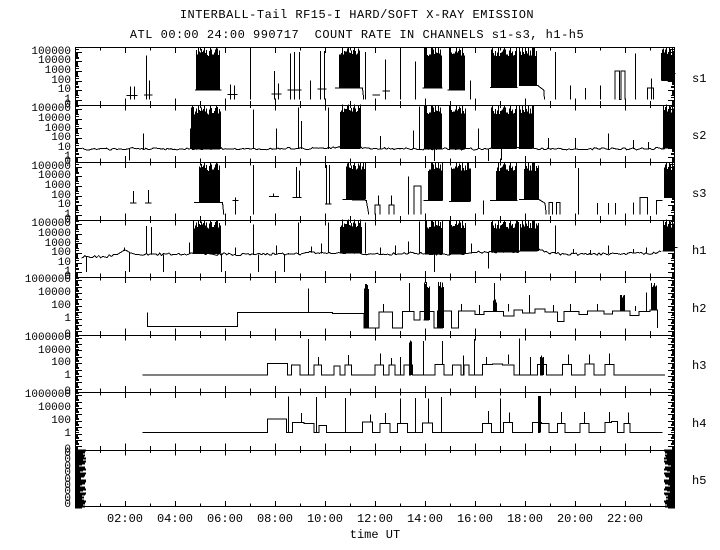  I want to click on x-tick-label: 04:00, so click(174, 519).